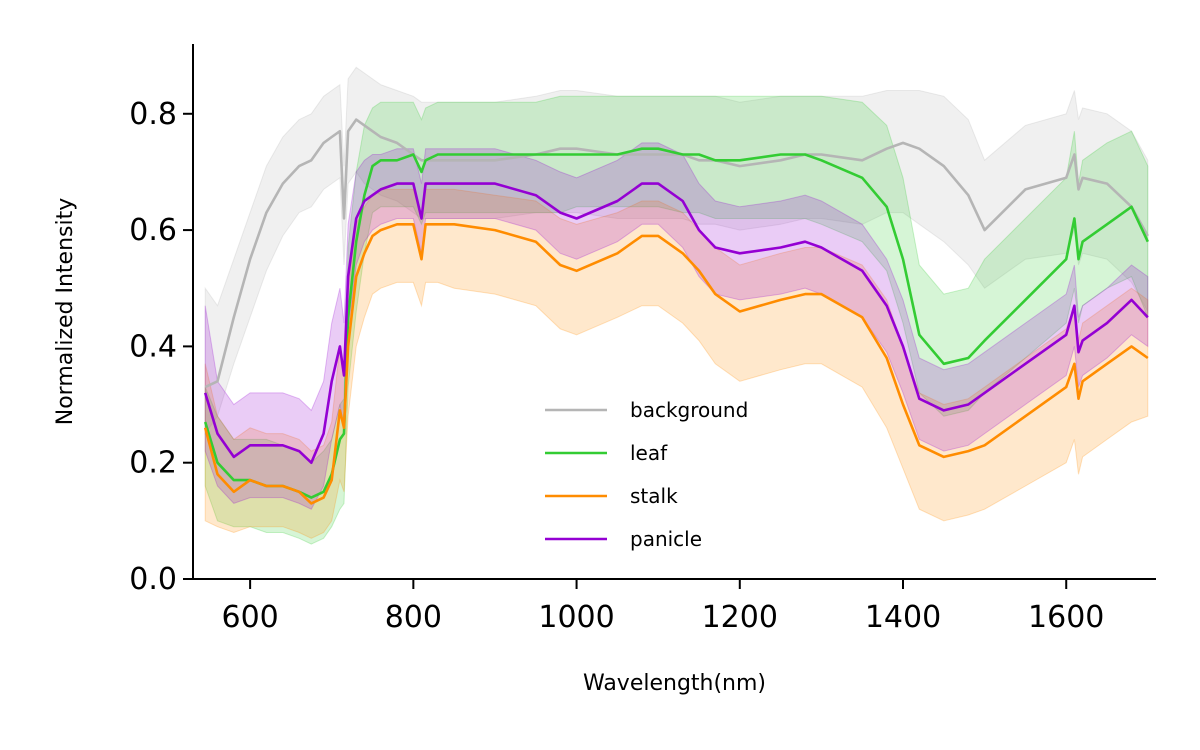 The image size is (1200, 750). I want to click on x-axis-ticks: 600 800 1000 1200 1400 1600, so click(662, 607).